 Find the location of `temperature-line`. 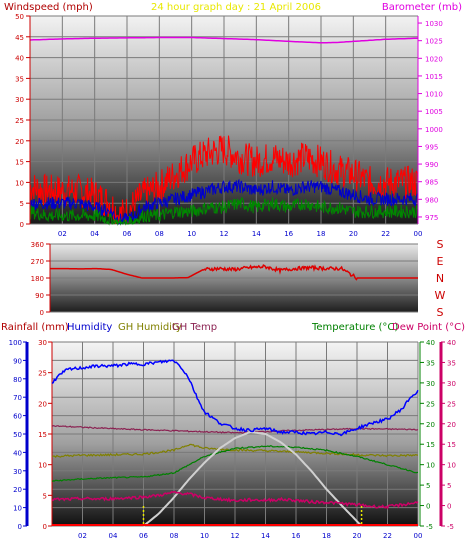

temperature-line is located at coordinates (235, 463).